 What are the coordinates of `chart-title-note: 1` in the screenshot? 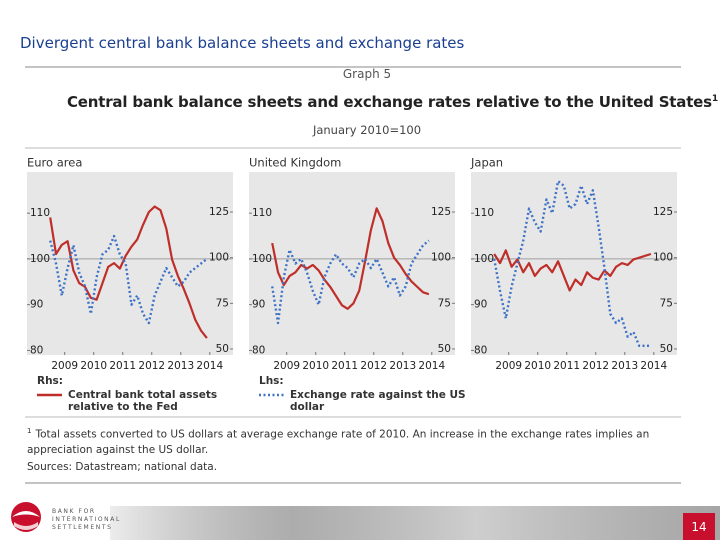 It's located at (714, 99).